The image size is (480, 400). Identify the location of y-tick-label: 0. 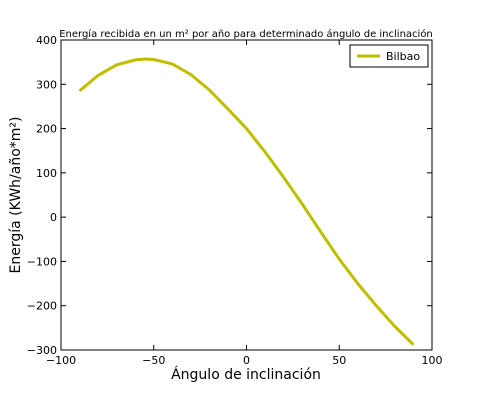
(53, 217).